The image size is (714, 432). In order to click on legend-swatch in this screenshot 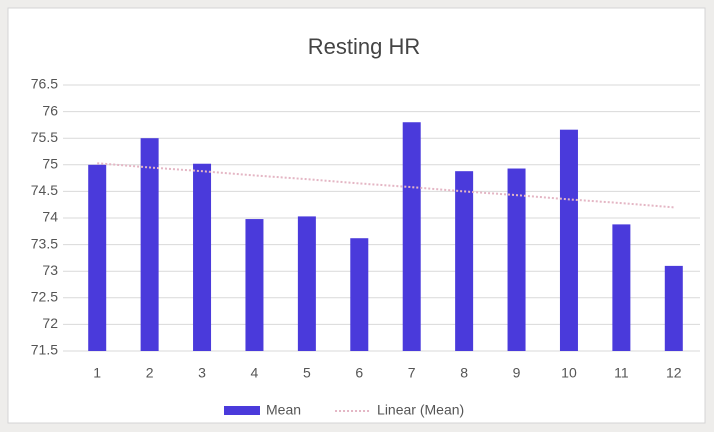, I will do `click(242, 410)`.